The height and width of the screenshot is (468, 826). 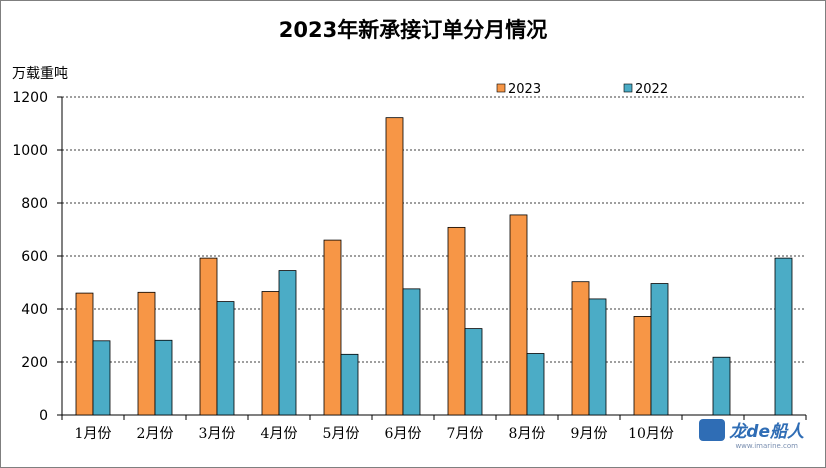 What do you see at coordinates (34, 310) in the screenshot?
I see `y-tick-label: 400` at bounding box center [34, 310].